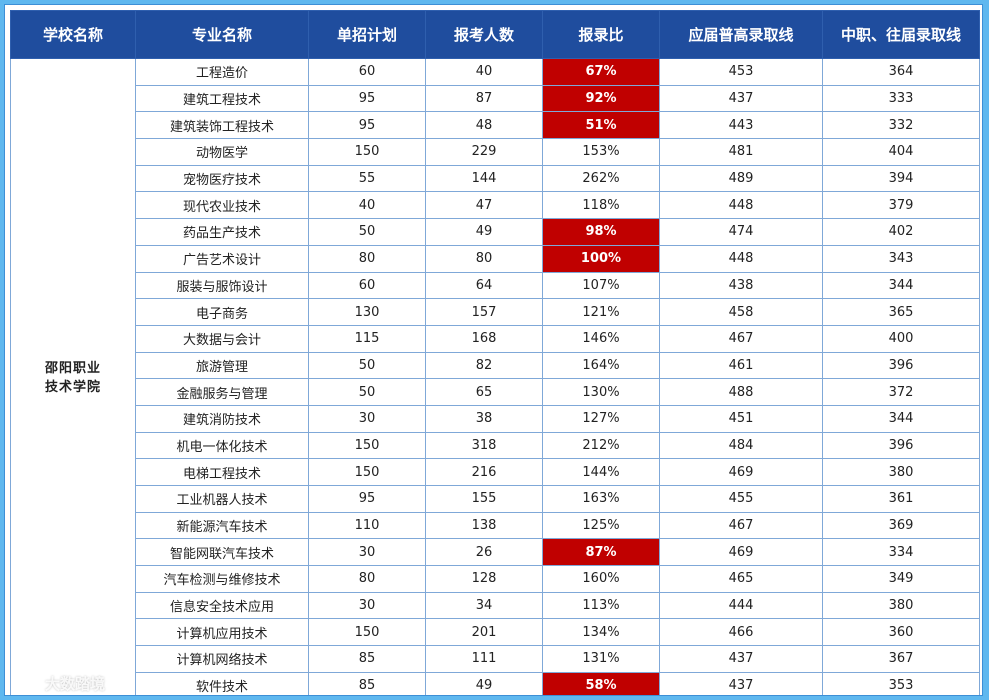 This screenshot has height=700, width=989. I want to click on general-cutoff-cell: 488, so click(741, 392).